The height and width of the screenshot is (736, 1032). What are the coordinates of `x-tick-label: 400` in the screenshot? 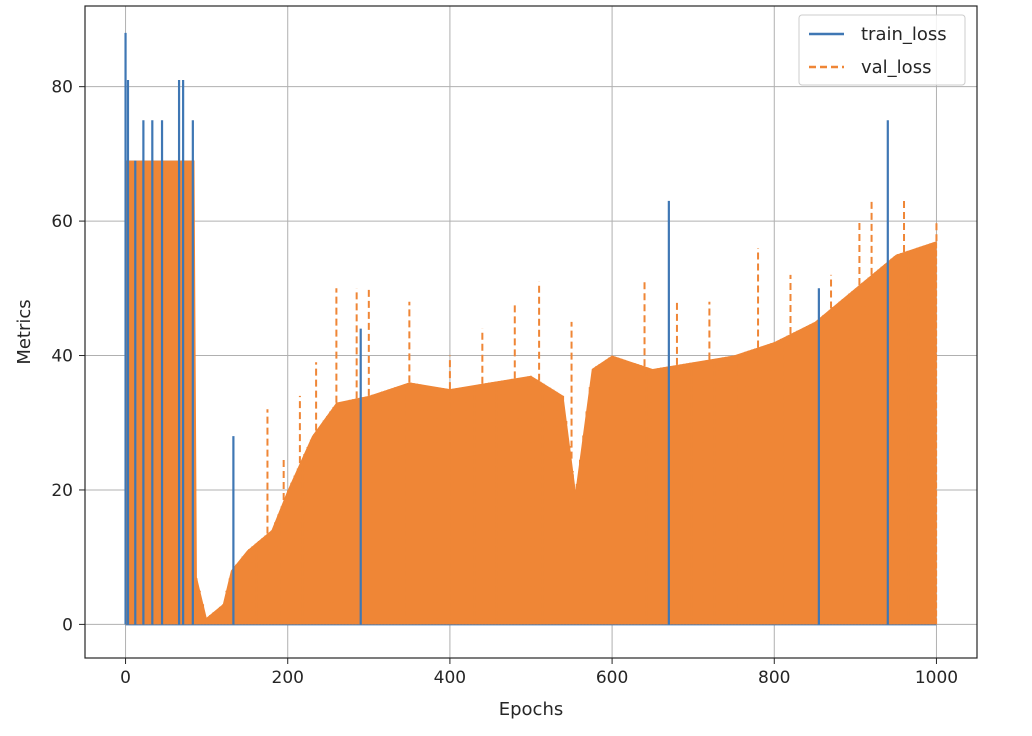 It's located at (450, 678).